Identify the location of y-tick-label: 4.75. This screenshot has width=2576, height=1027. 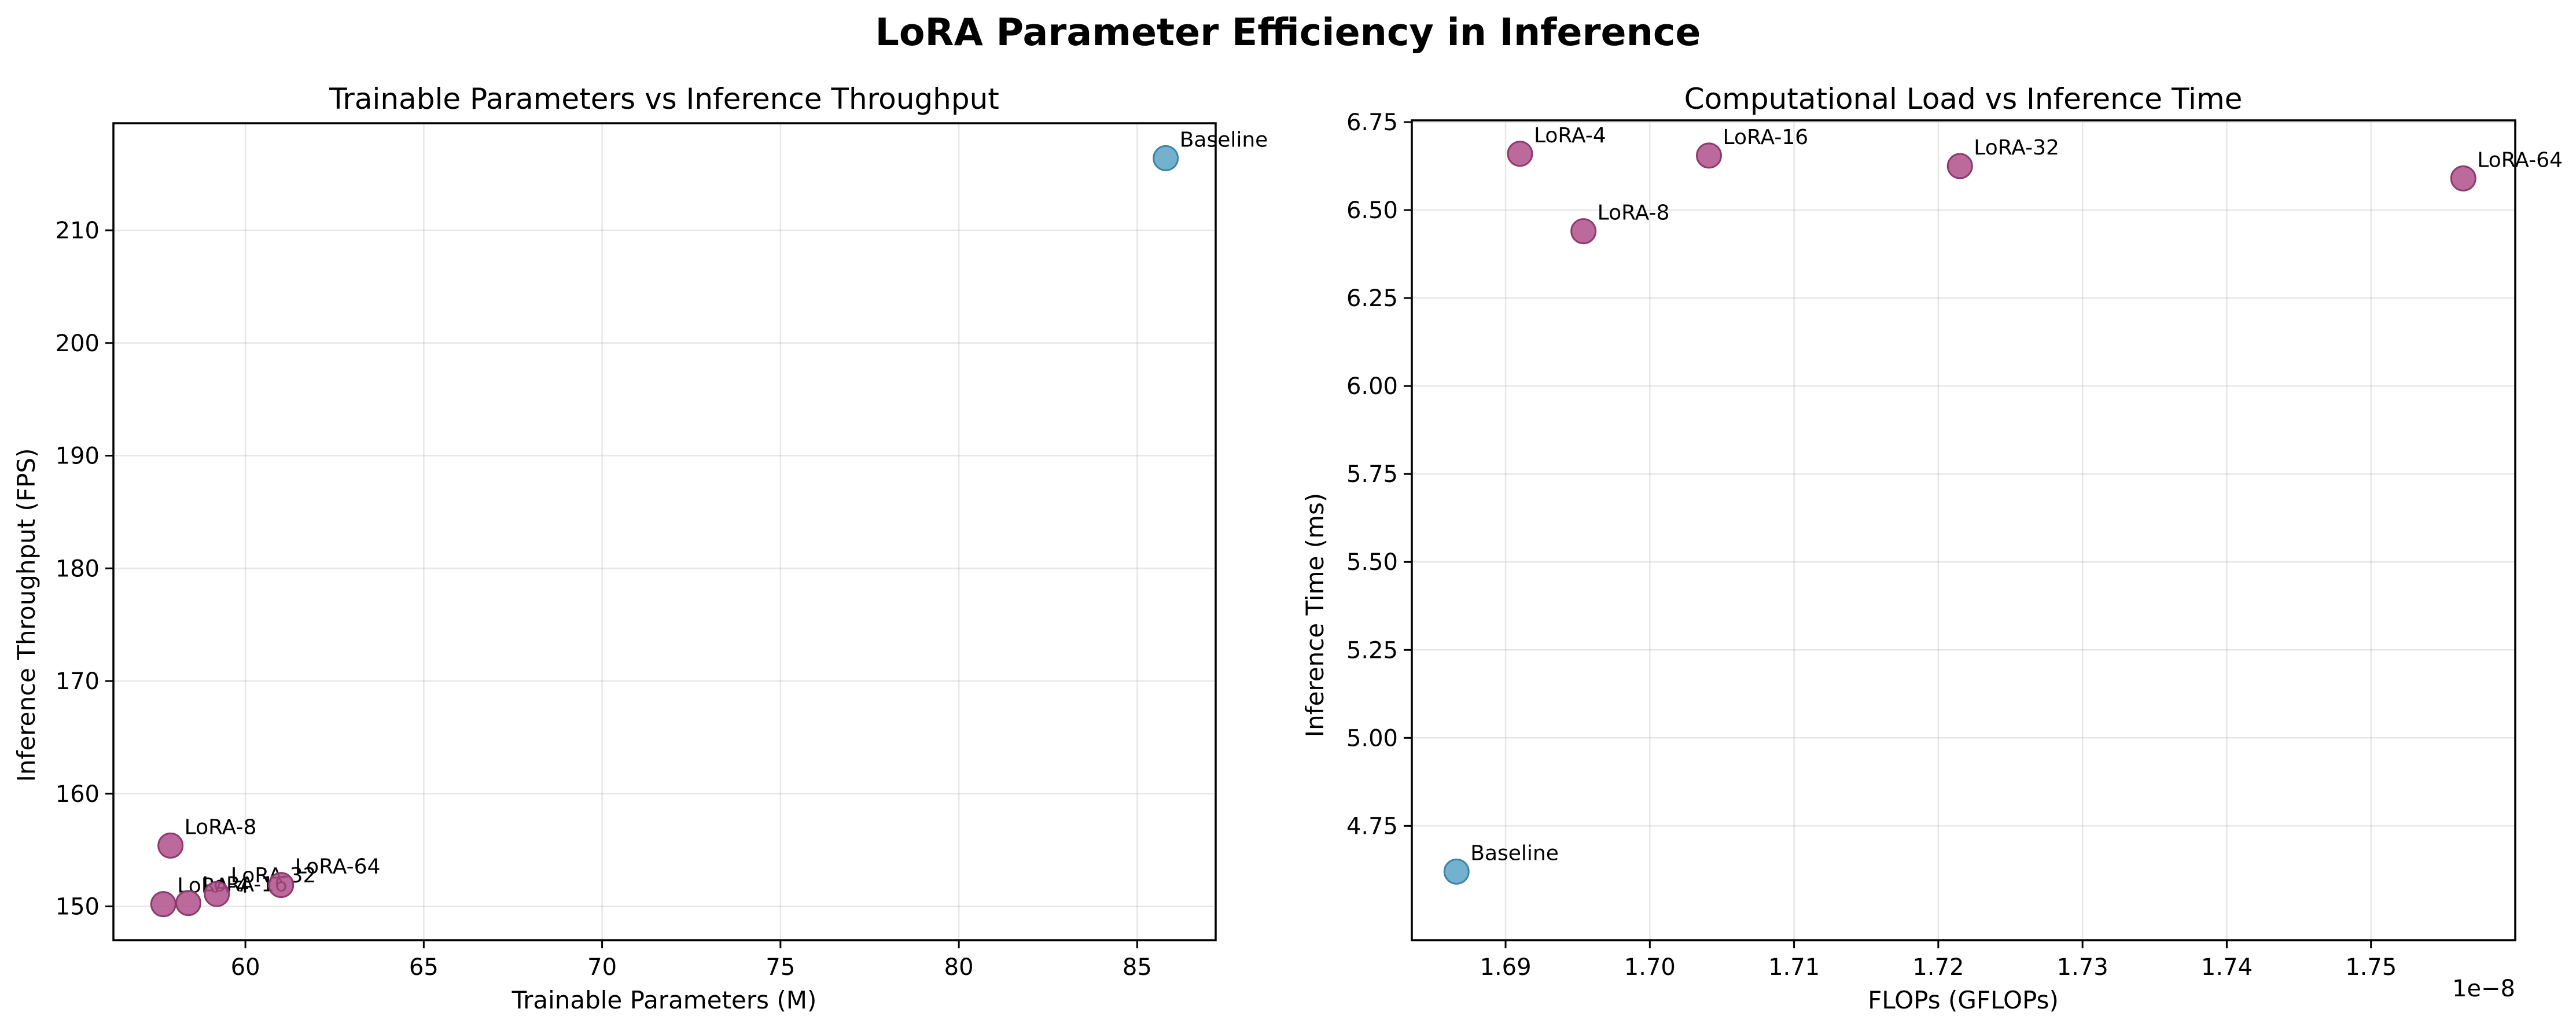
(1372, 826).